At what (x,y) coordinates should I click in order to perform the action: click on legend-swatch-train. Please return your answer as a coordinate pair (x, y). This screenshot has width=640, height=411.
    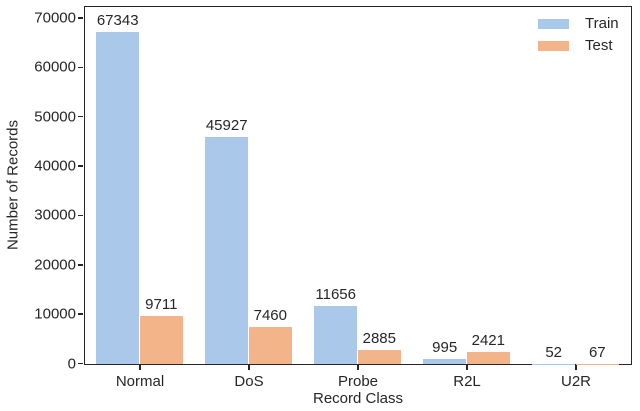
    Looking at the image, I should click on (553, 23).